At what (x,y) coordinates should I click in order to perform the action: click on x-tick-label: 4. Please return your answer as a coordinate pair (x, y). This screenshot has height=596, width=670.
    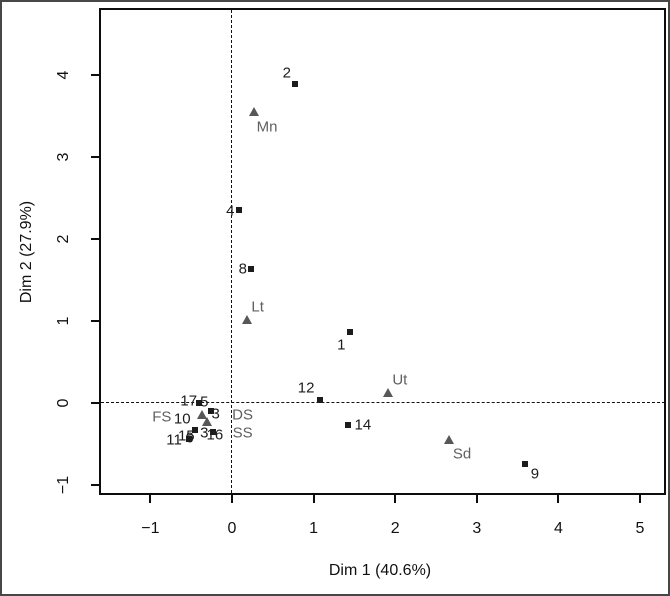
    Looking at the image, I should click on (558, 528).